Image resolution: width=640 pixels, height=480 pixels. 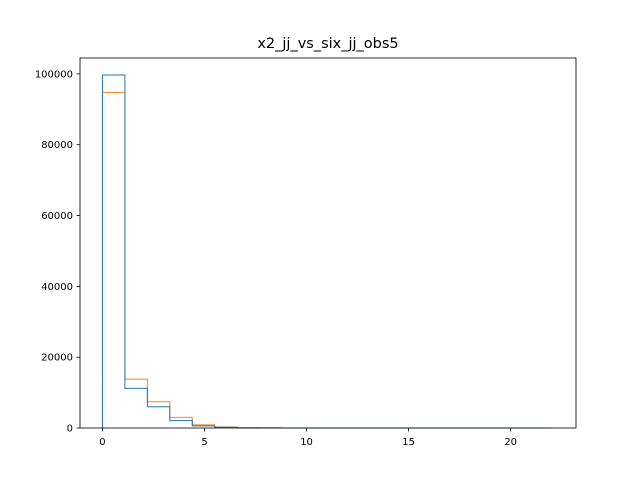 What do you see at coordinates (102, 442) in the screenshot?
I see `x-tick-label: 0` at bounding box center [102, 442].